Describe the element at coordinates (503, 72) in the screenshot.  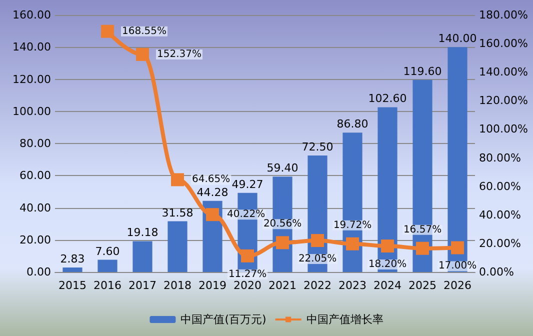
I see `y2-tick-label: 140.00%` at that location.